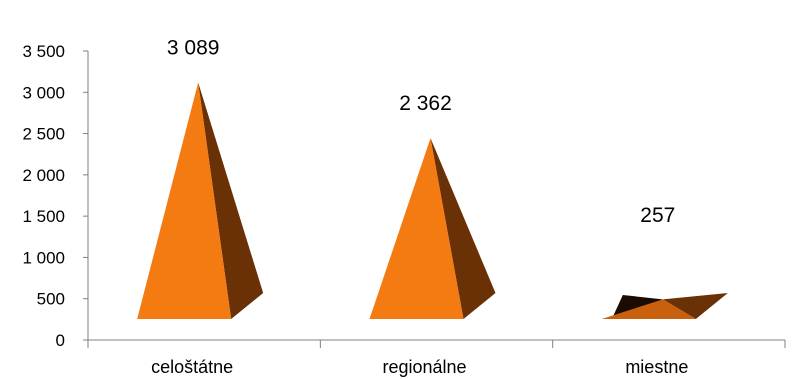  Describe the element at coordinates (43, 175) in the screenshot. I see `y-tick-label: 2 000` at that location.